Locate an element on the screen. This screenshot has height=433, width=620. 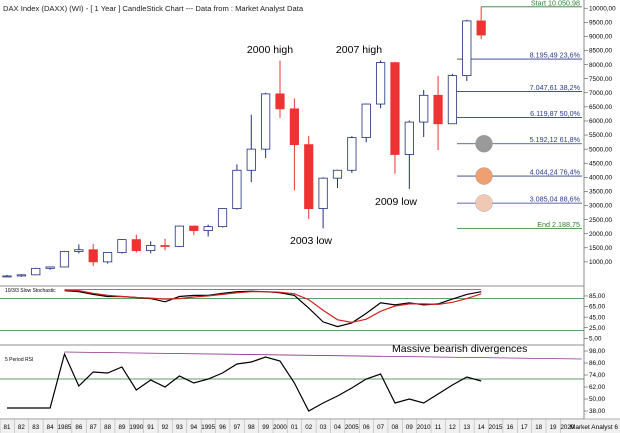
x-tick-label: 91 is located at coordinates (150, 427).